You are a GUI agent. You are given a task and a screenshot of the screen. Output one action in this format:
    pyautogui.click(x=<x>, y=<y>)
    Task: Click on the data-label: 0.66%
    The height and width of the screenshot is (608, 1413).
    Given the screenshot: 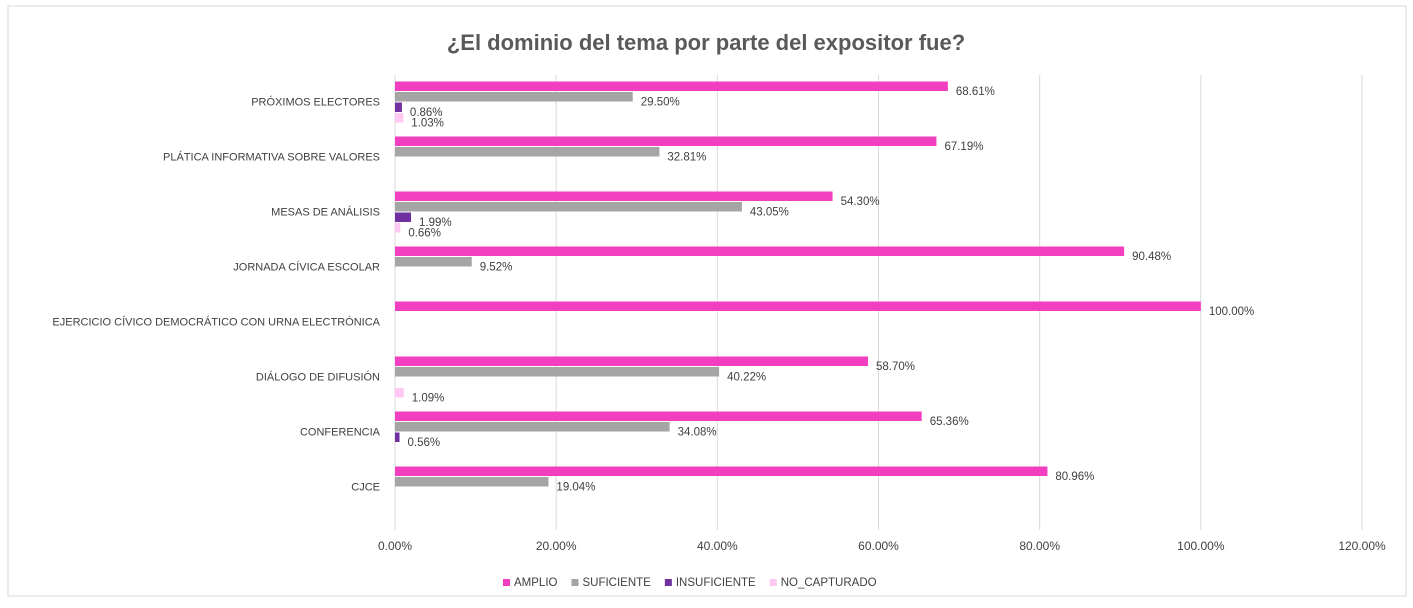 What is the action you would take?
    pyautogui.click(x=424, y=234)
    